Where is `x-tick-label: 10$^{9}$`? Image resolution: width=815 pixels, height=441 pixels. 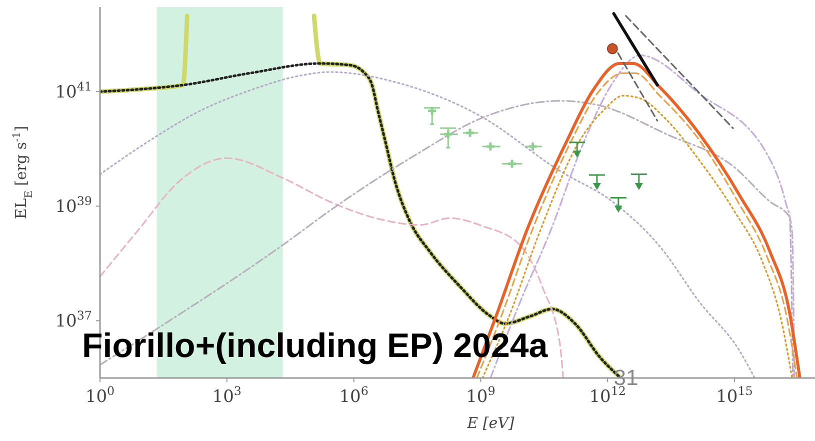 x-tick-label: 10$^{9}$ is located at coordinates (481, 395).